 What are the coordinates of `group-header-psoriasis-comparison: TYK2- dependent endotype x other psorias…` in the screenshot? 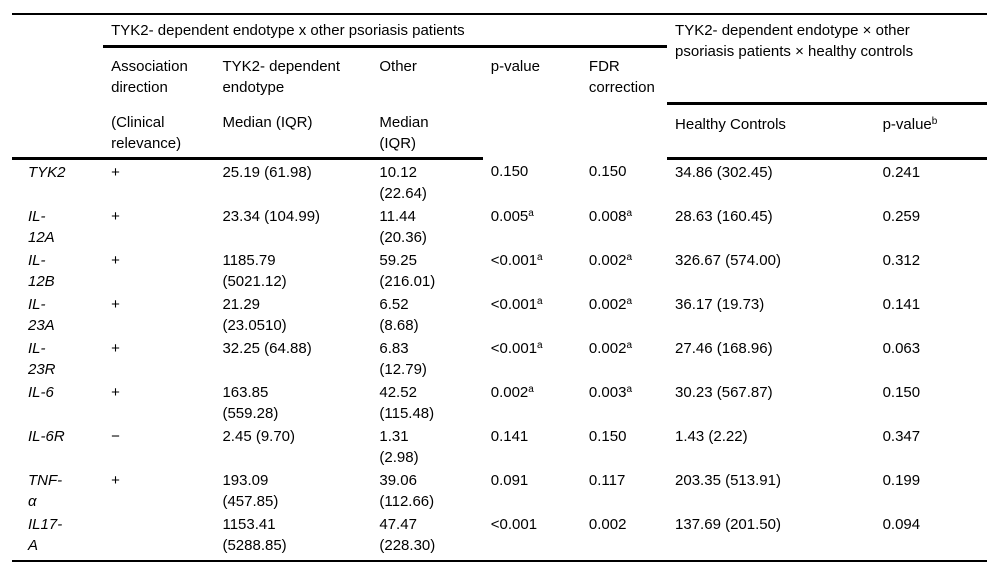 It's located at (385, 30).